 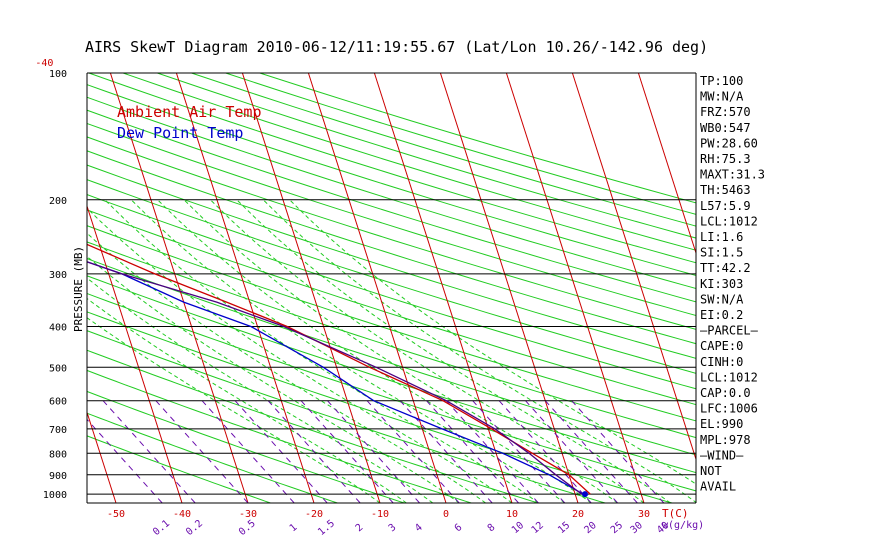 I want to click on mixing-ratio-tick-label: 25, so click(x=617, y=528).